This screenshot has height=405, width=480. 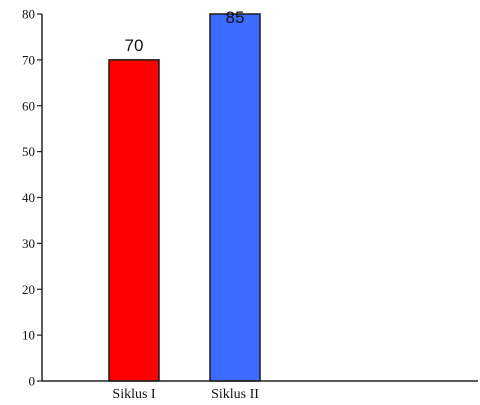 I want to click on data-labels: 70 85, so click(x=185, y=31).